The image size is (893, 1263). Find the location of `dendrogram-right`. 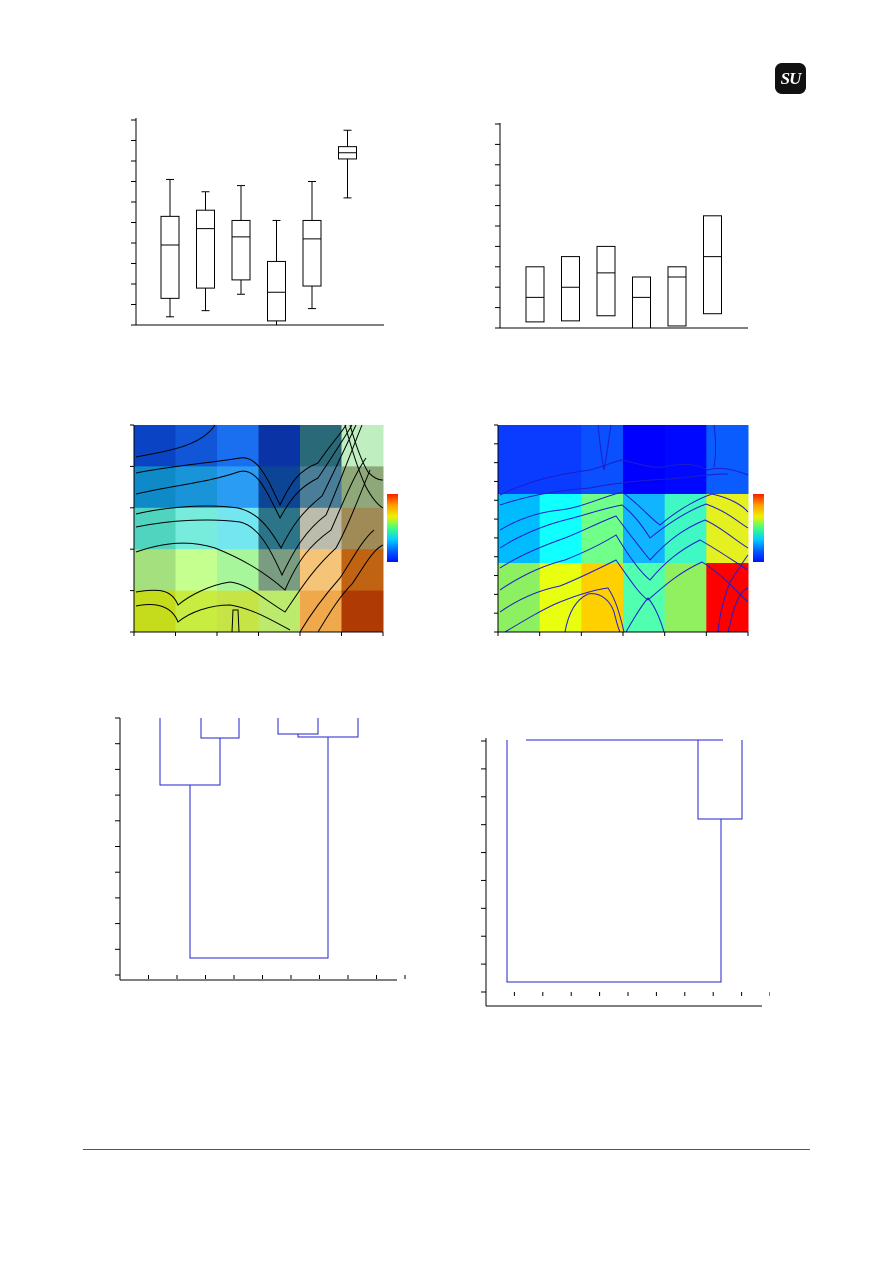

dendrogram-right is located at coordinates (625, 872).